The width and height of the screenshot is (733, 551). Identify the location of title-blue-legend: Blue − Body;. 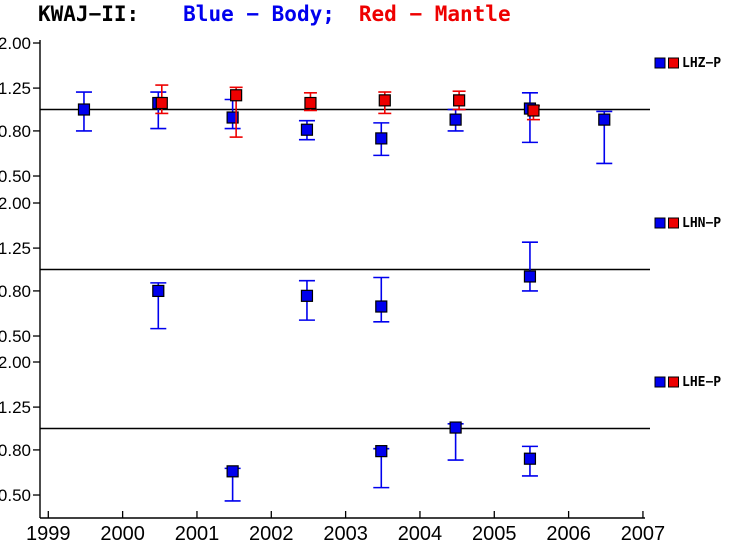
(259, 14).